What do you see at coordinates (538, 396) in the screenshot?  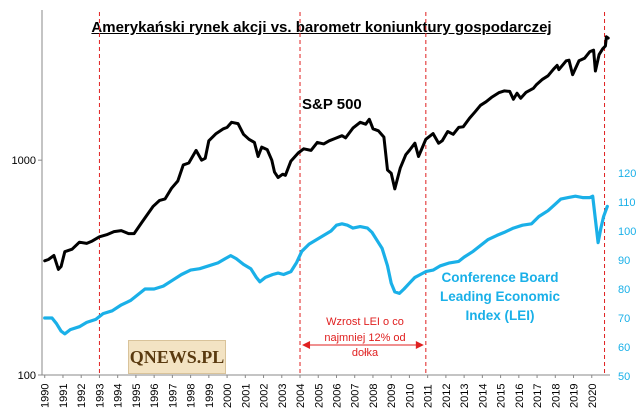 I see `x-tick-label: 2017` at bounding box center [538, 396].